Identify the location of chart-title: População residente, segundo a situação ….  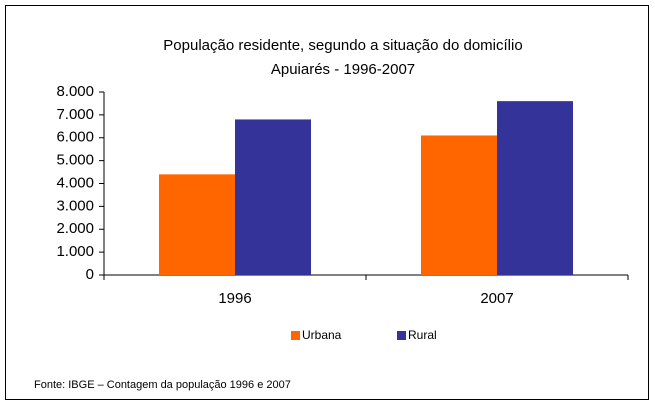
(342, 45).